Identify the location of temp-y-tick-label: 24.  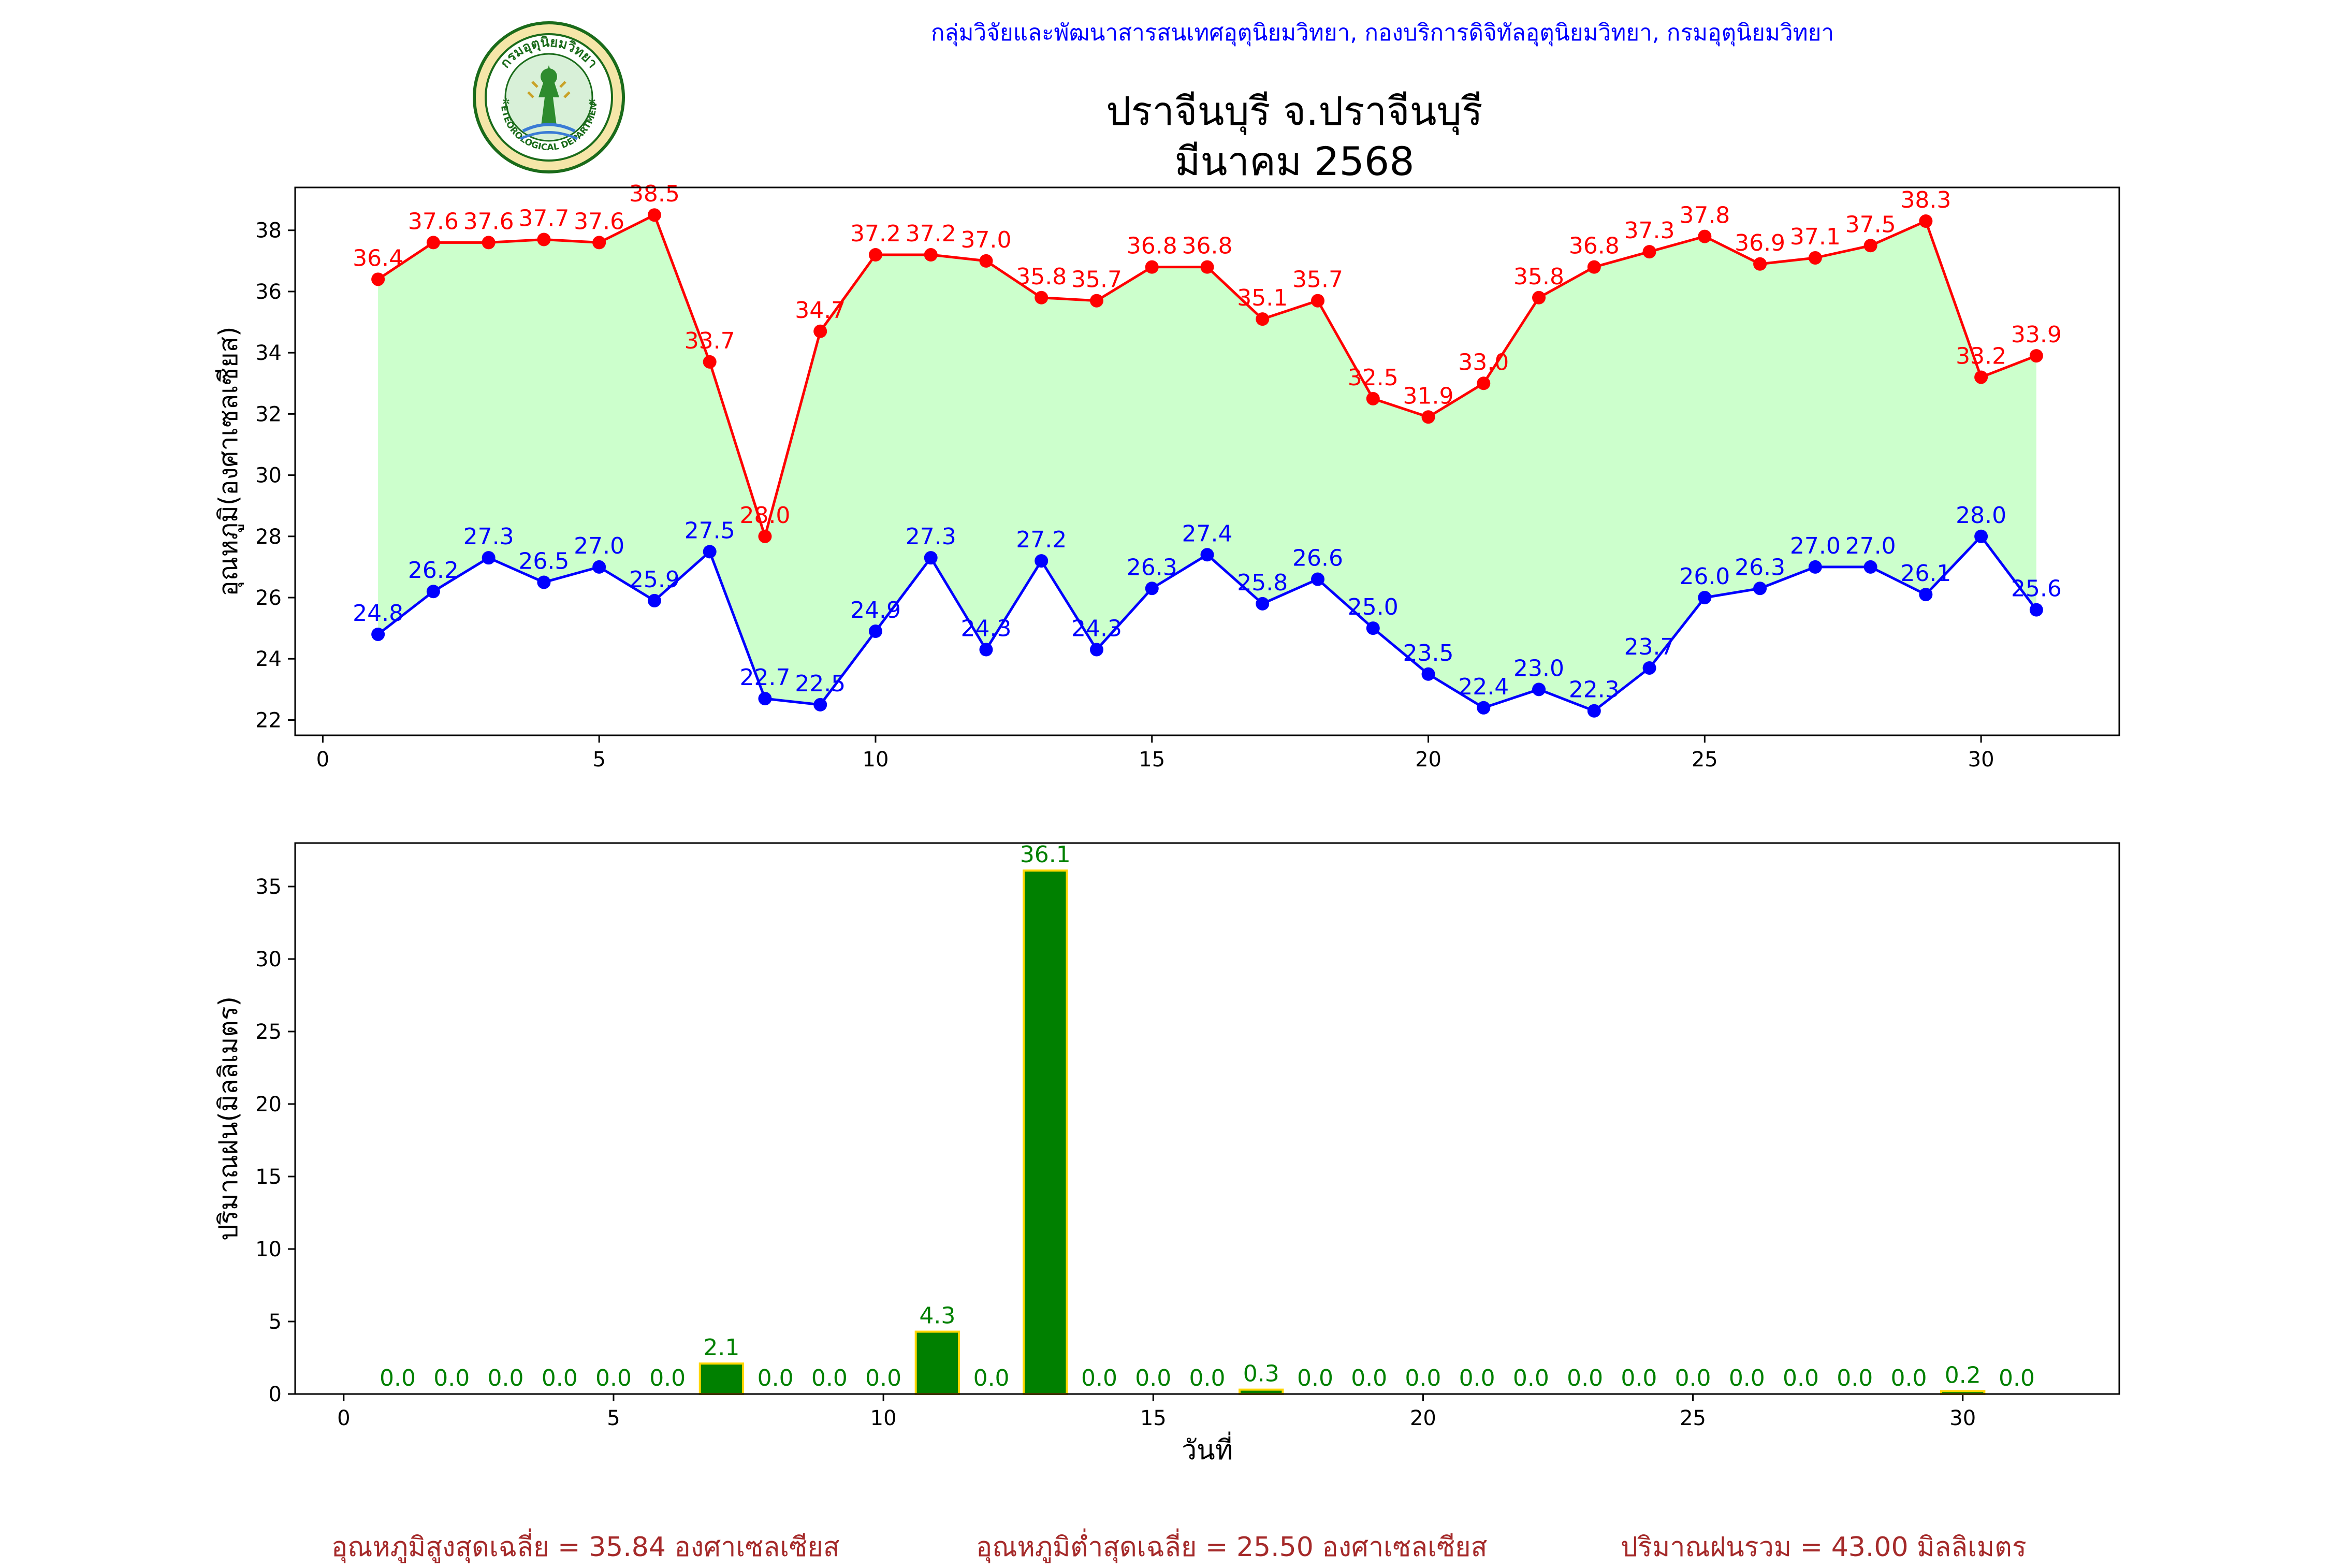
(268, 659).